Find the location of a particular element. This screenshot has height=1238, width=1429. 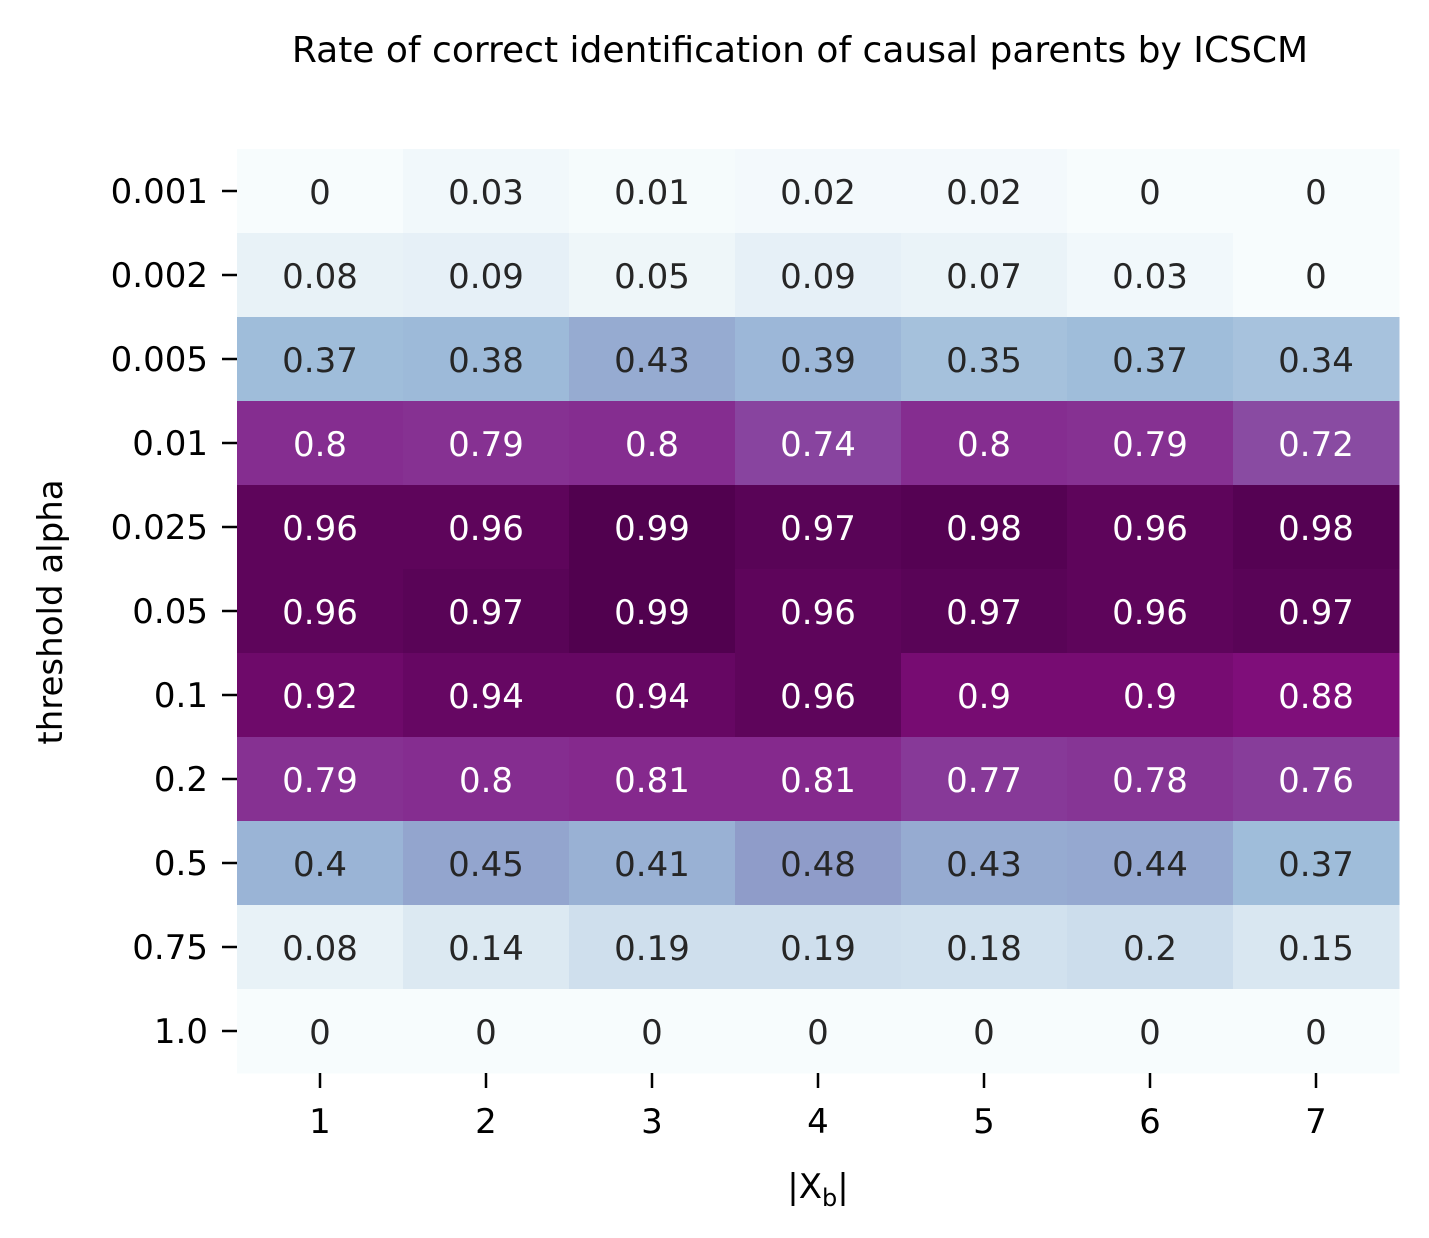

cell-value: 0.14 is located at coordinates (486, 949).